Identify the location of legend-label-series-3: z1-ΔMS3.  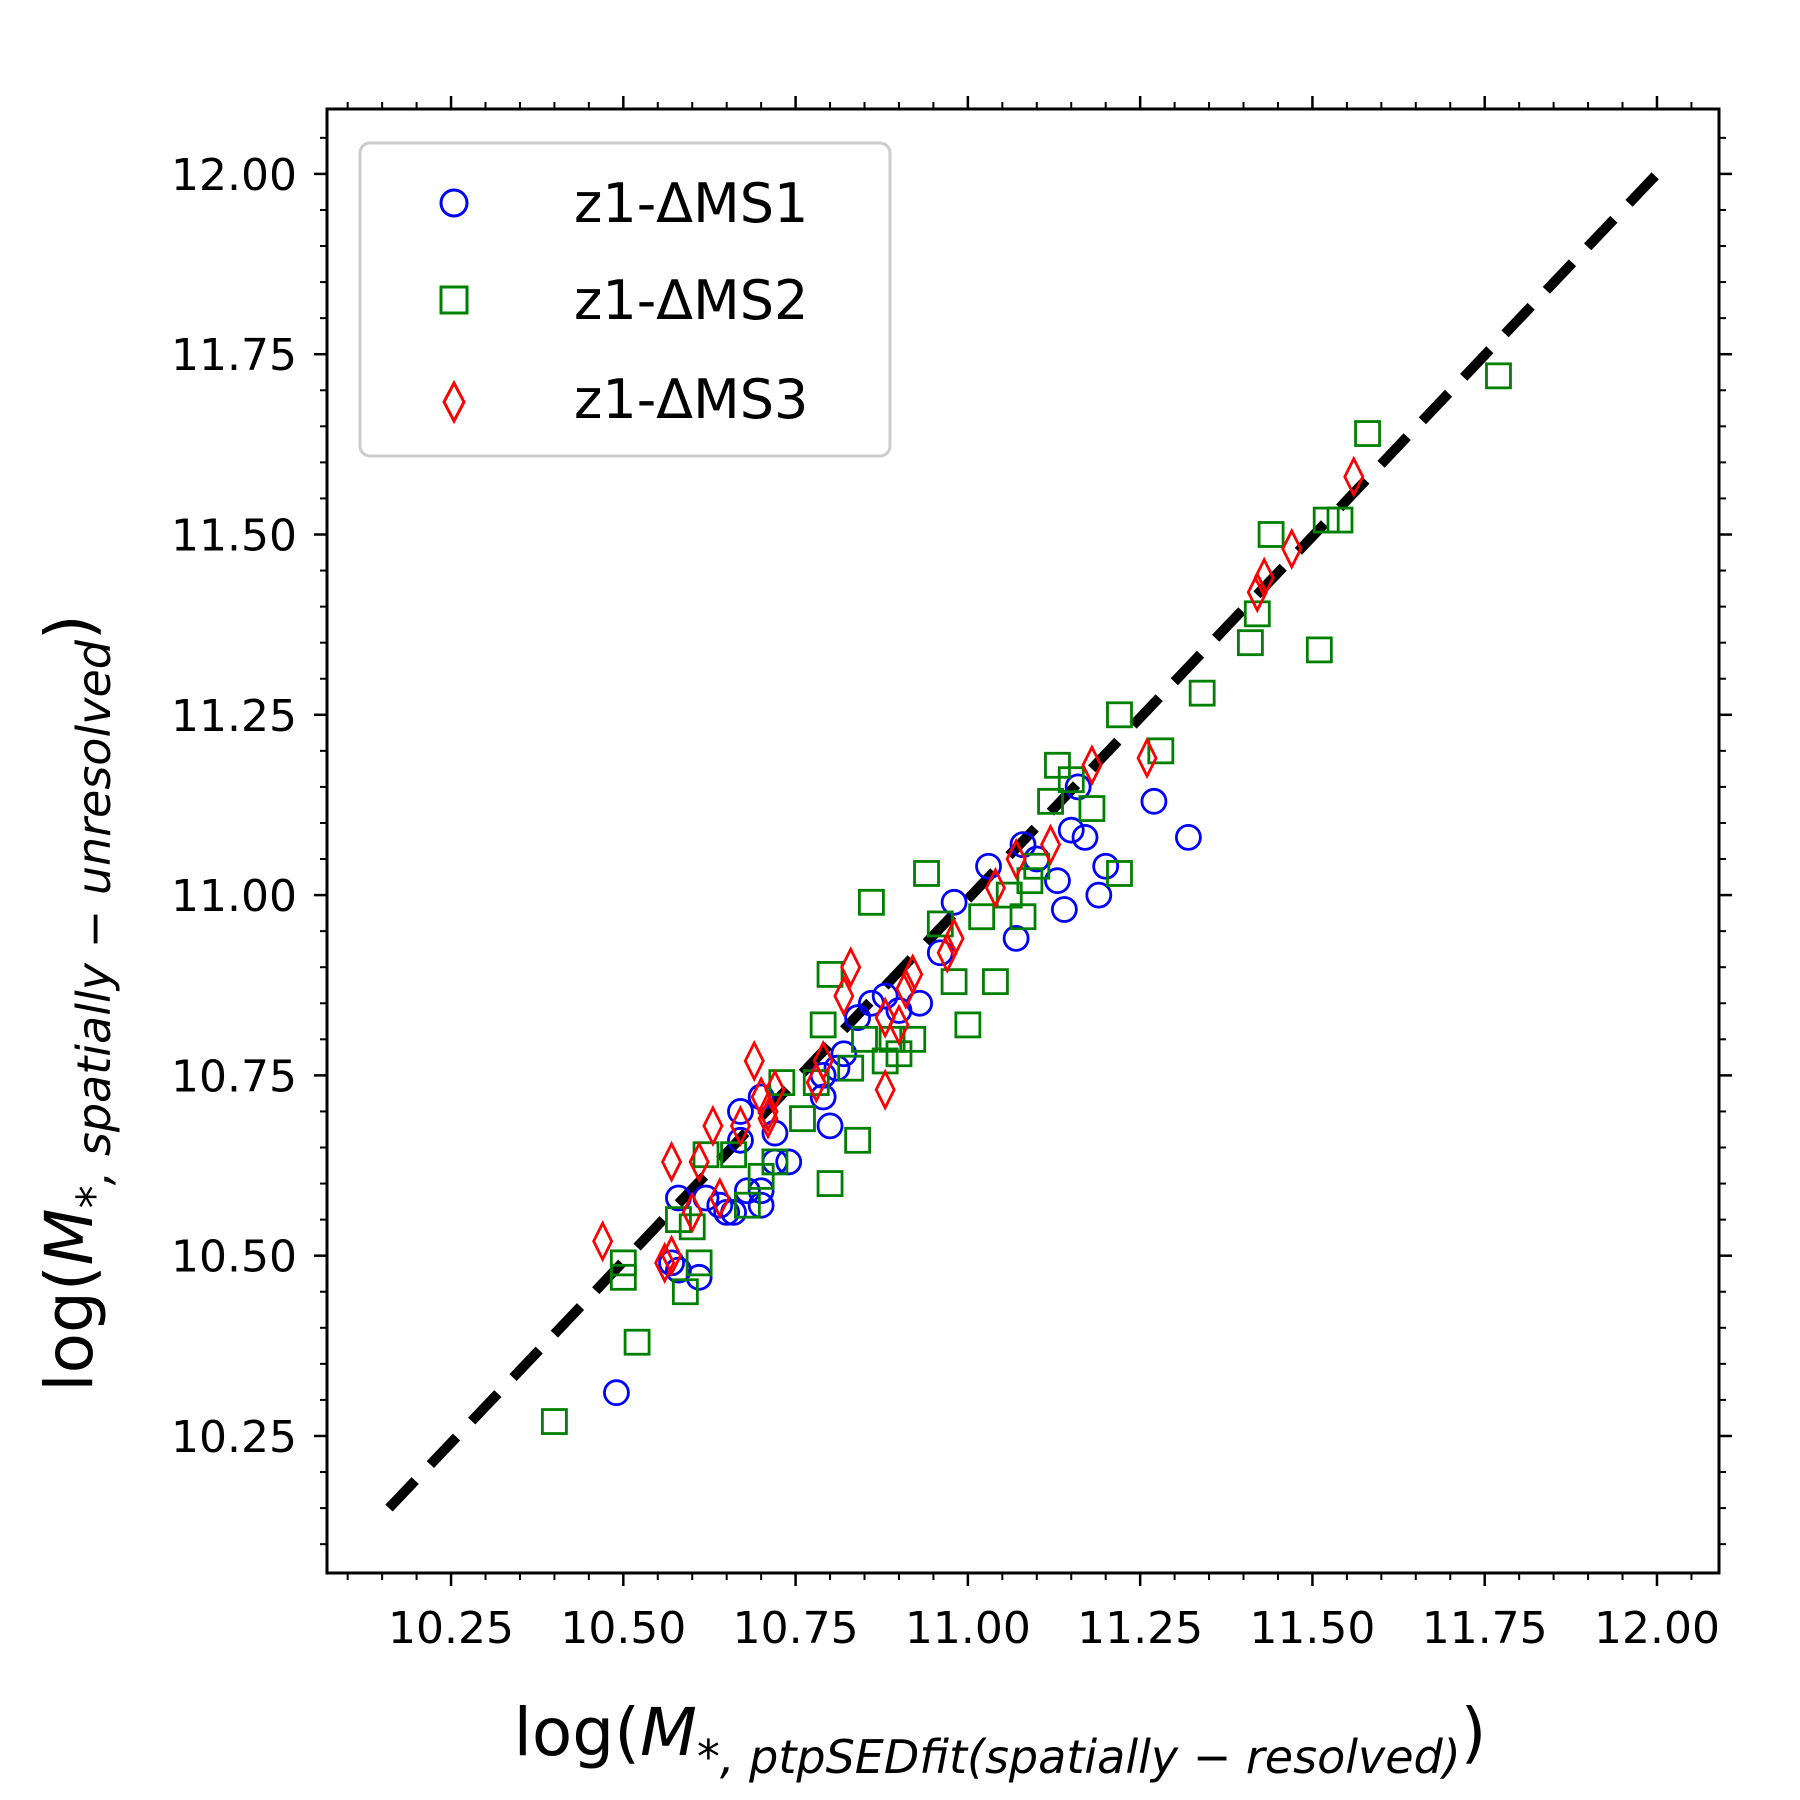
(691, 399).